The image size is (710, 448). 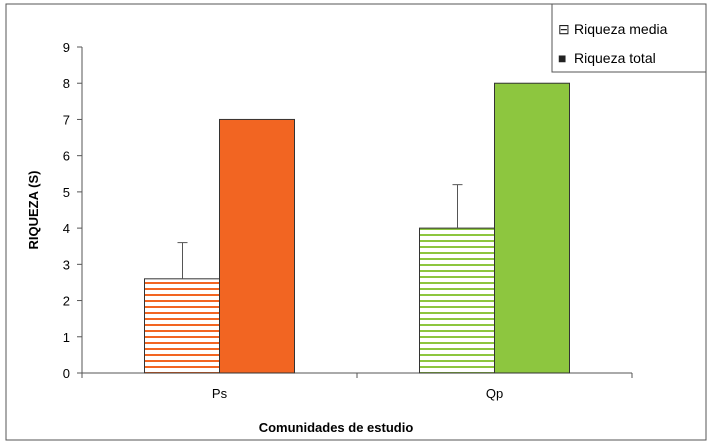 What do you see at coordinates (621, 29) in the screenshot?
I see `legend-label-media: Riqueza media` at bounding box center [621, 29].